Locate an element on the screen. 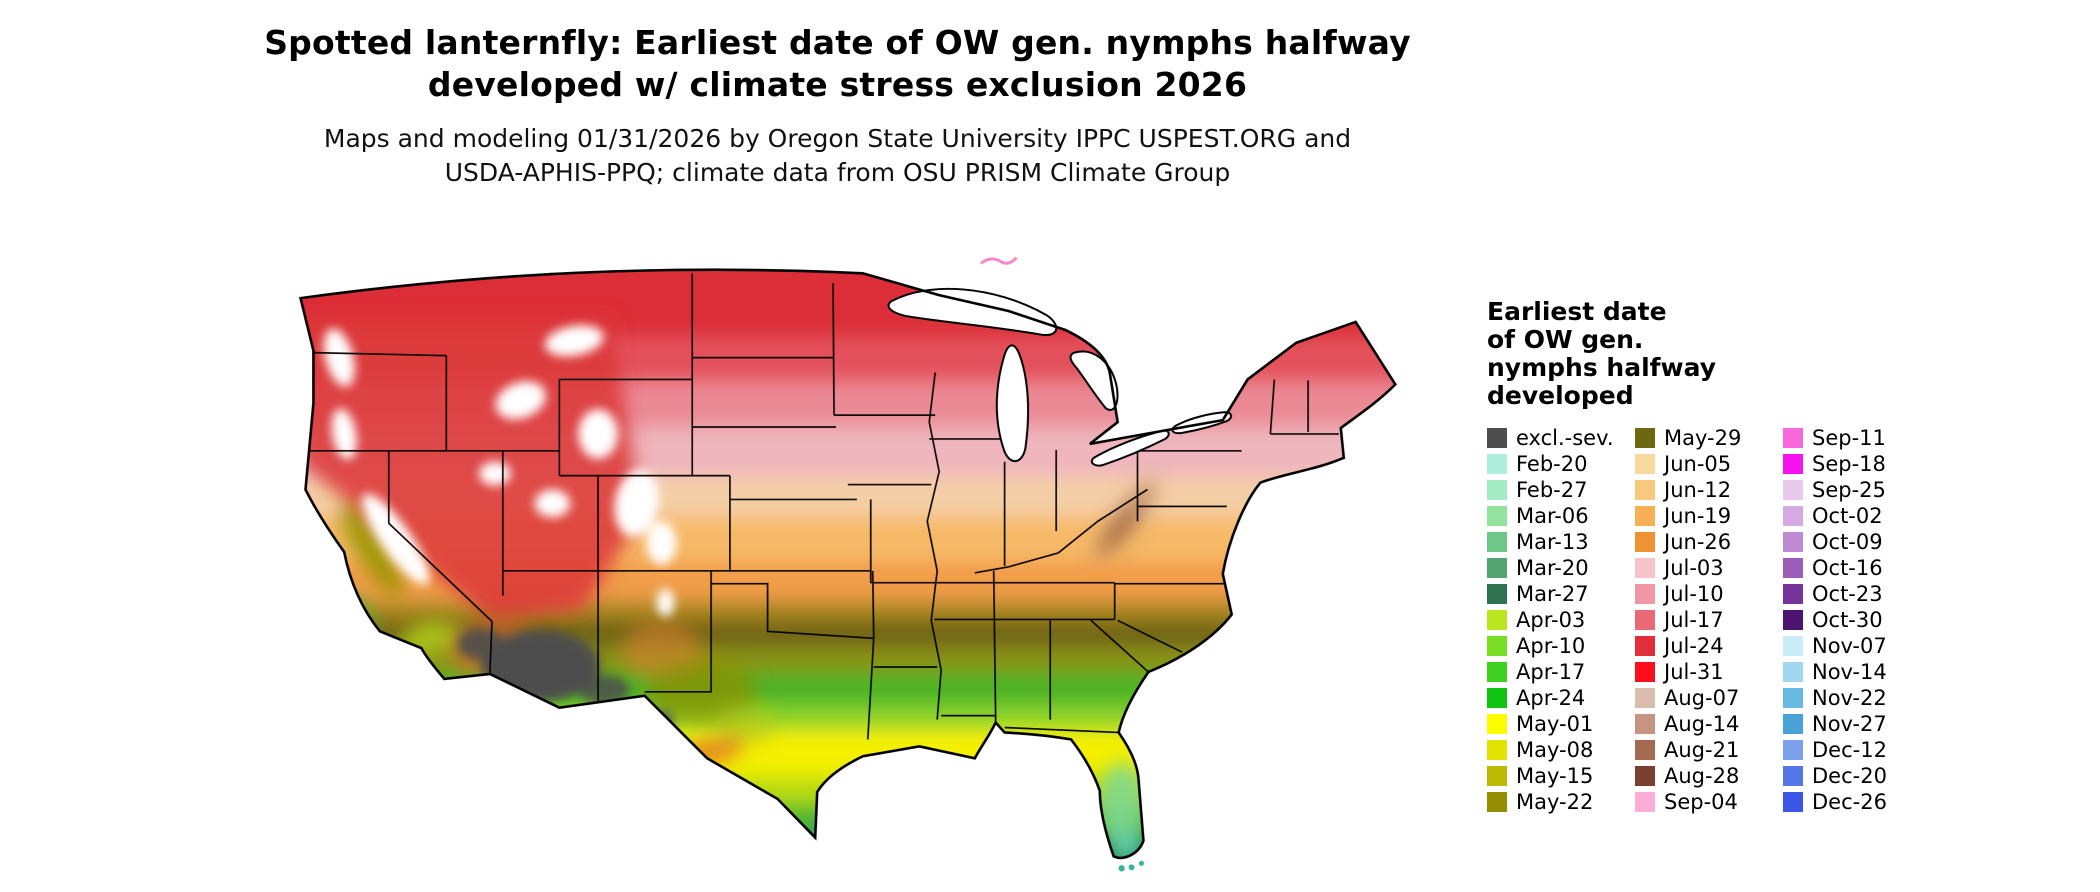 This screenshot has height=892, width=2100. legend-date-label: Jun-19 is located at coordinates (1698, 516).